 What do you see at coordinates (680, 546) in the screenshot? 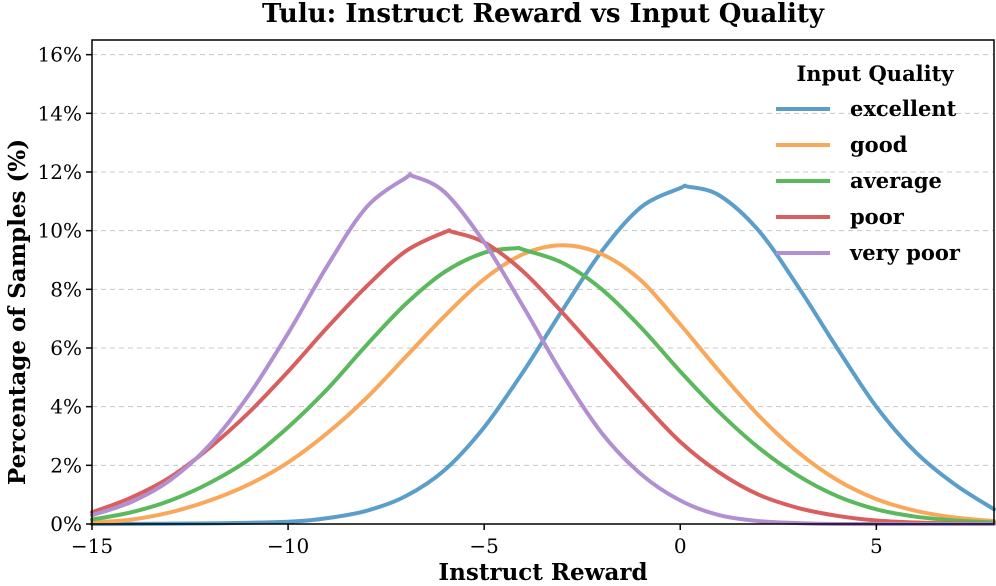
I see `x-tick-label: 0` at bounding box center [680, 546].